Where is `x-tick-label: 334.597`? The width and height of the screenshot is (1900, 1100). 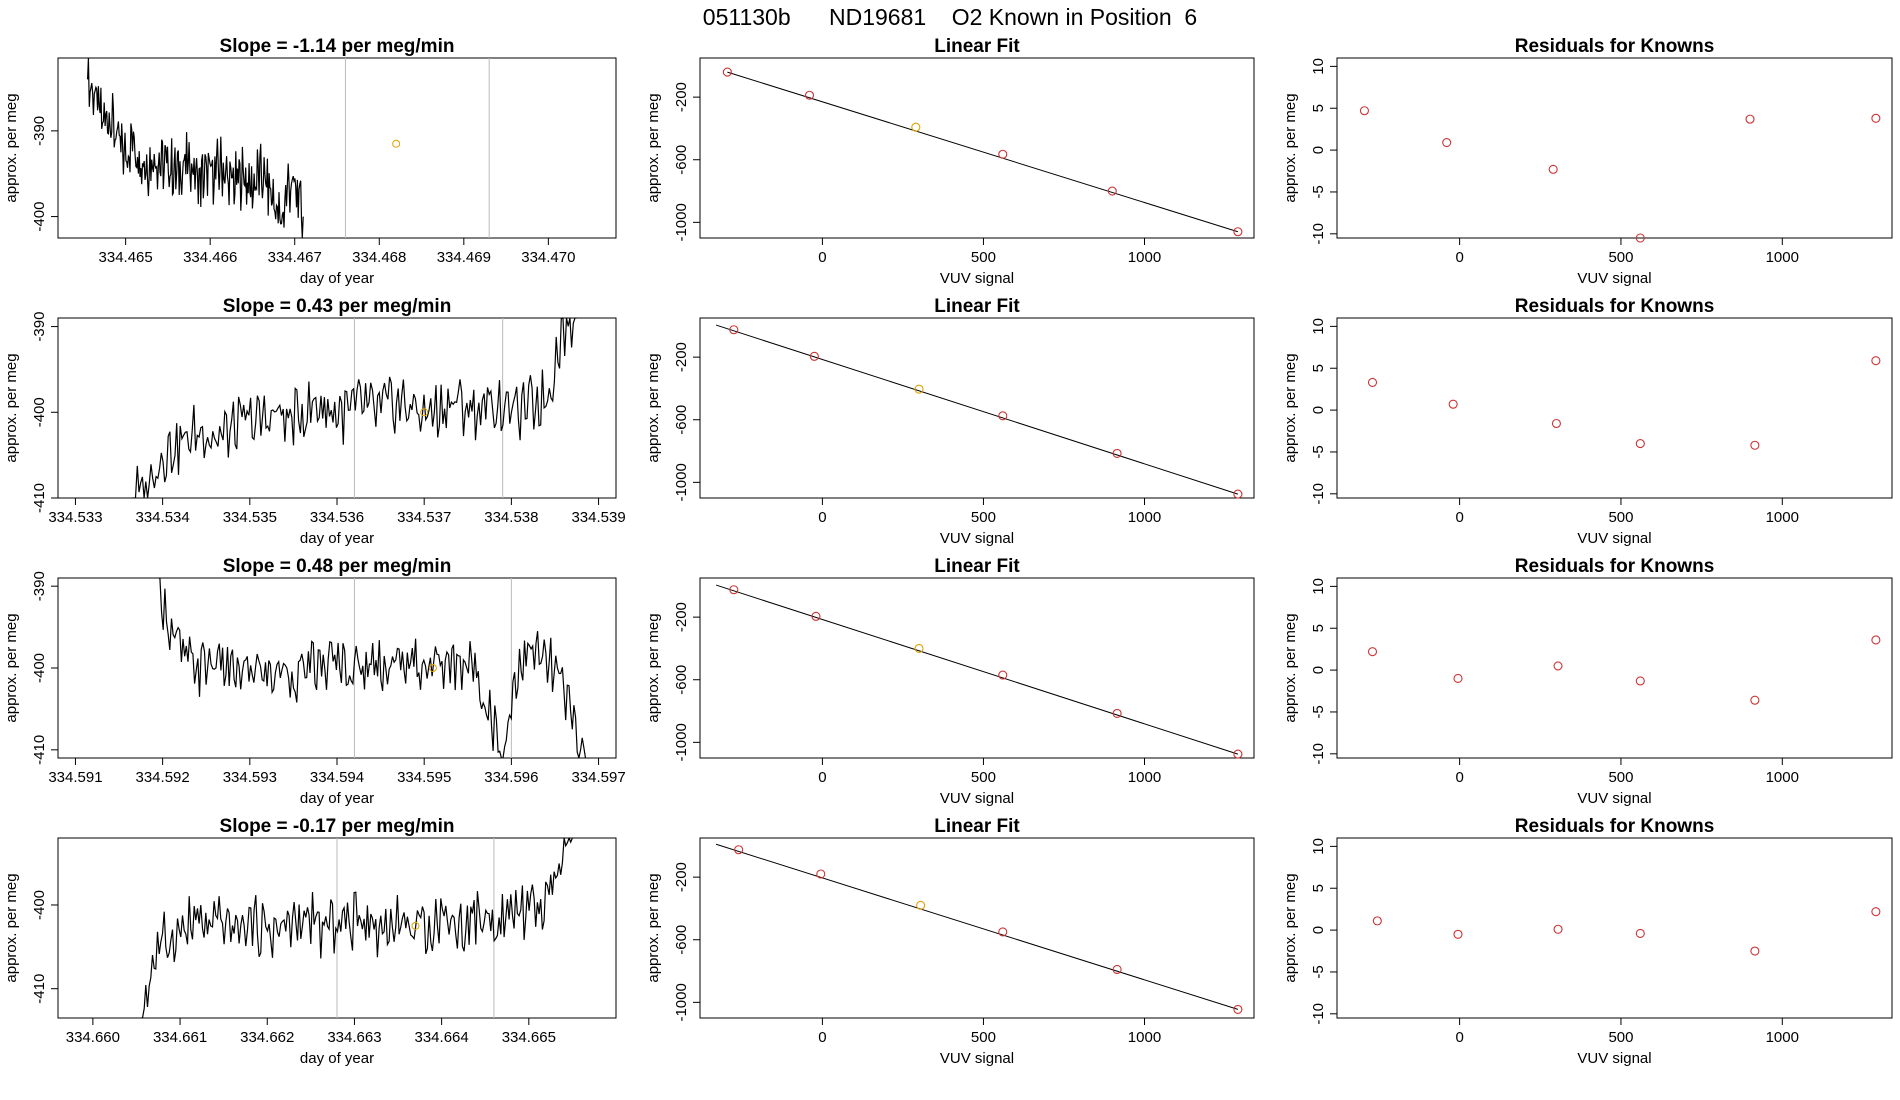
x-tick-label: 334.597 is located at coordinates (598, 777).